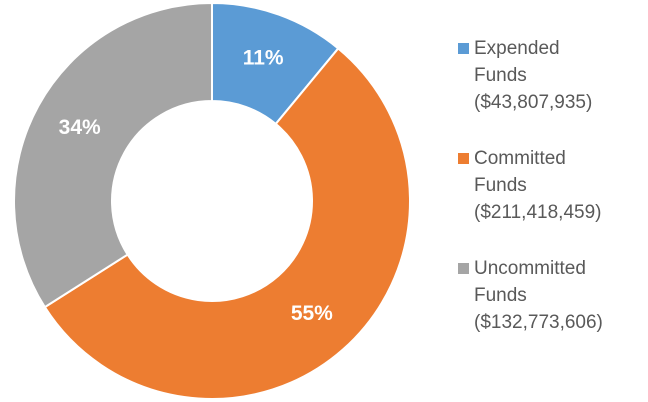 Image resolution: width=648 pixels, height=402 pixels. What do you see at coordinates (80, 127) in the screenshot?
I see `data-label: 34%` at bounding box center [80, 127].